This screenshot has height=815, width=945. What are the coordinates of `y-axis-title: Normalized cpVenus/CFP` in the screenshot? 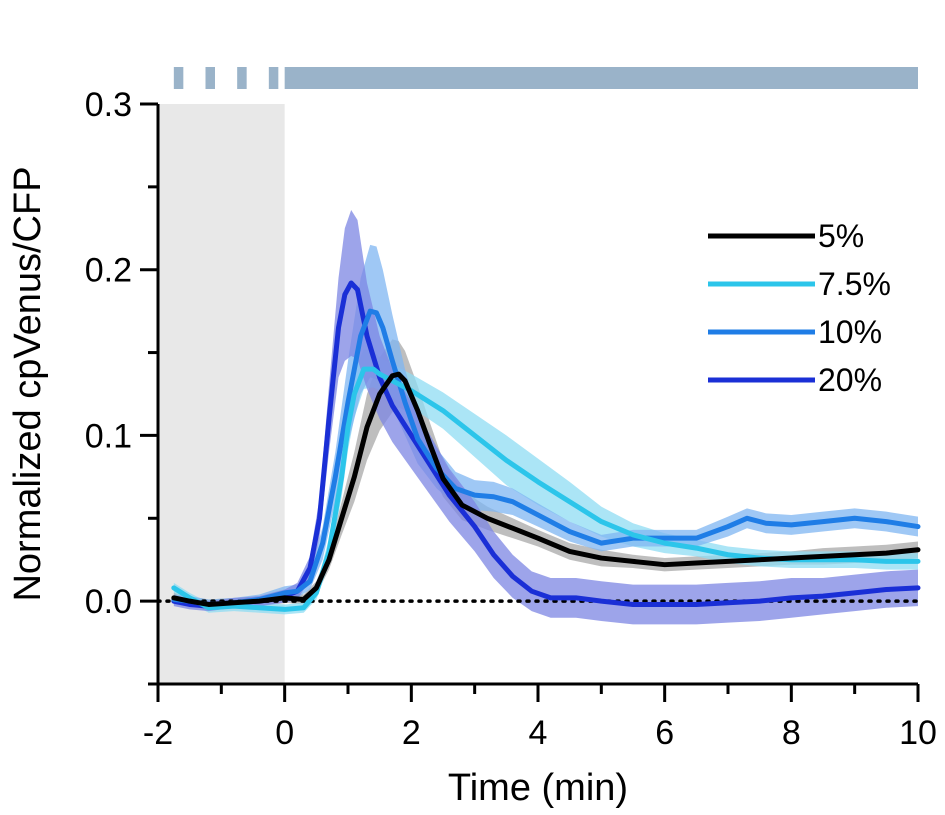 It's located at (28, 383).